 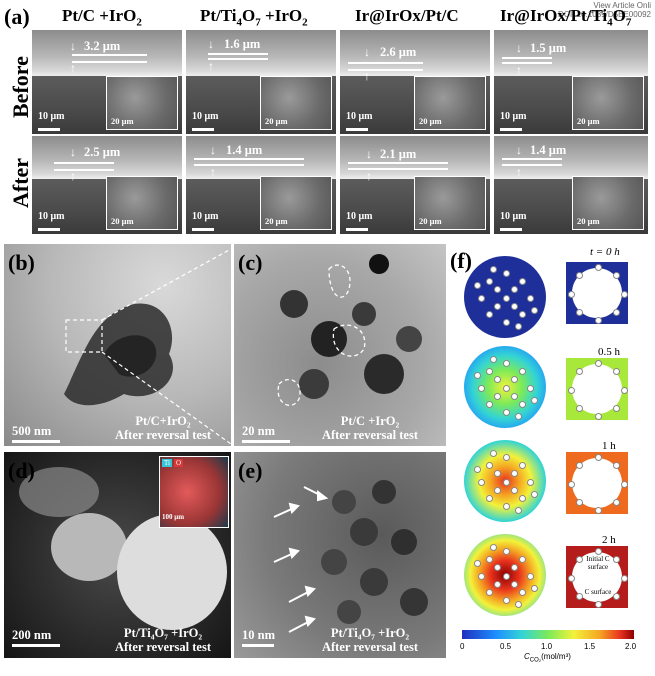 I want to click on column-title-3: Ir@IrOx/Pt/C, so click(x=407, y=15).